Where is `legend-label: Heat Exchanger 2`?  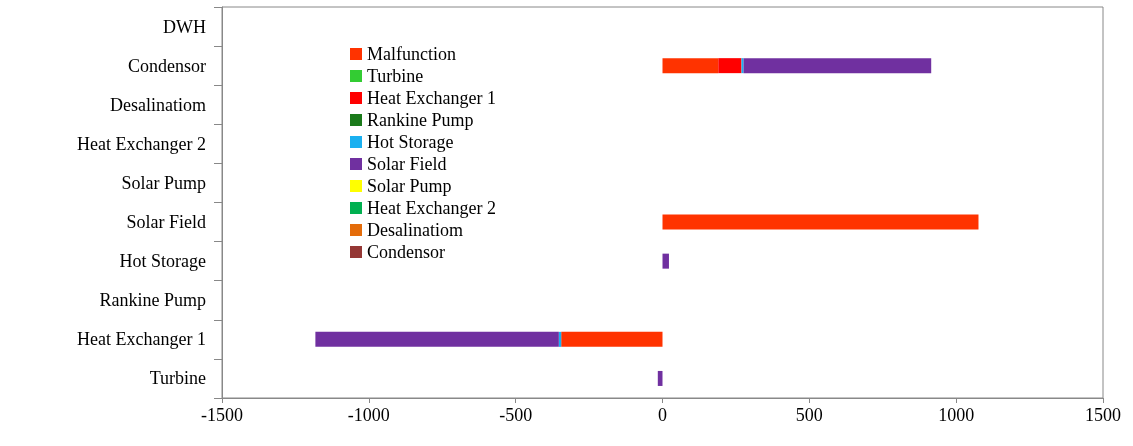 legend-label: Heat Exchanger 2 is located at coordinates (431, 208).